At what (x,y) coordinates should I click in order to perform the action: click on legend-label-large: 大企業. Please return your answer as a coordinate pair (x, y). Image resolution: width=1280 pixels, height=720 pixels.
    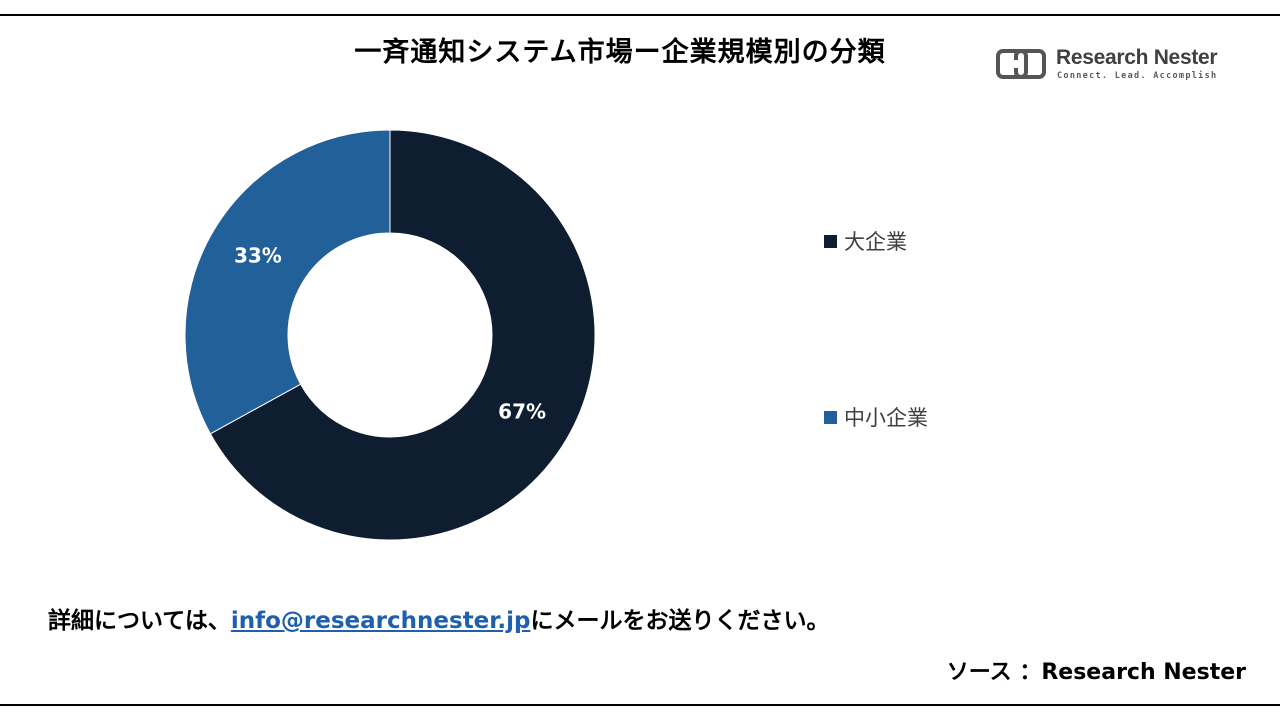
    Looking at the image, I should click on (875, 242).